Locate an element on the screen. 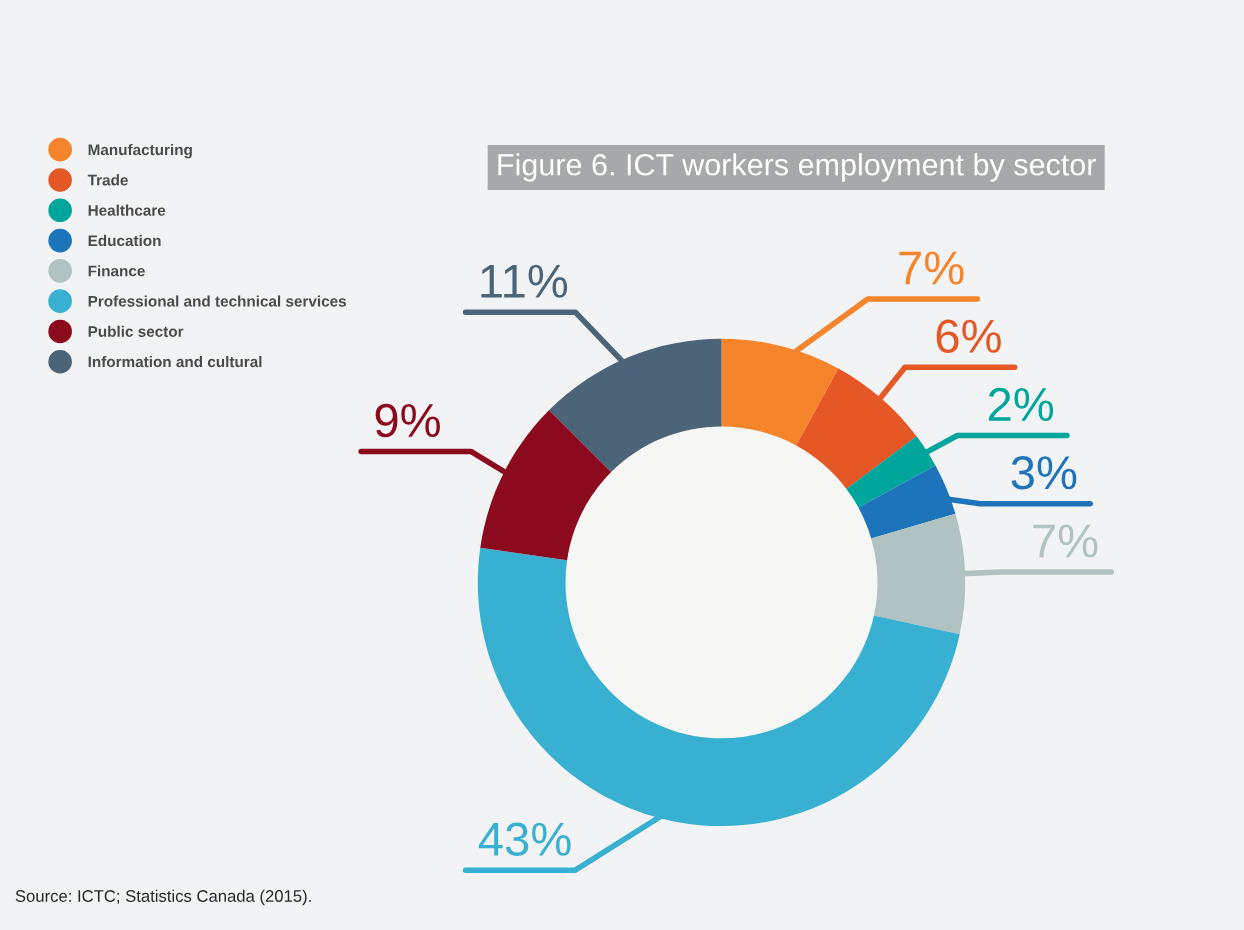 This screenshot has width=1244, height=930. legend-label: Information and cultural is located at coordinates (175, 362).